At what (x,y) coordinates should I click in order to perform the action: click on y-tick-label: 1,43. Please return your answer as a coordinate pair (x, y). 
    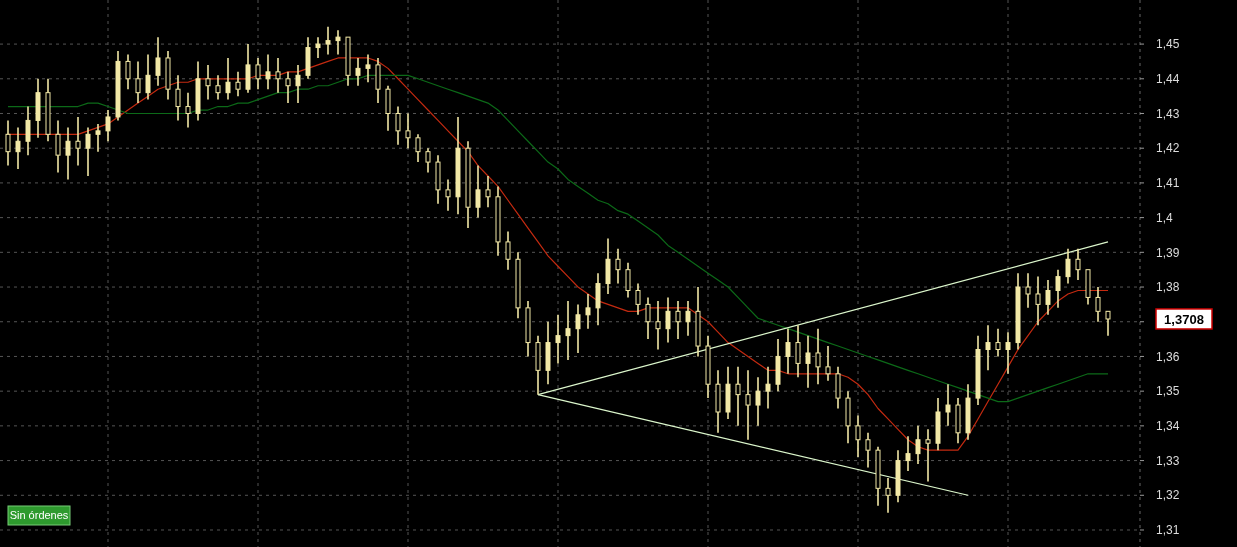
    Looking at the image, I should click on (1168, 113).